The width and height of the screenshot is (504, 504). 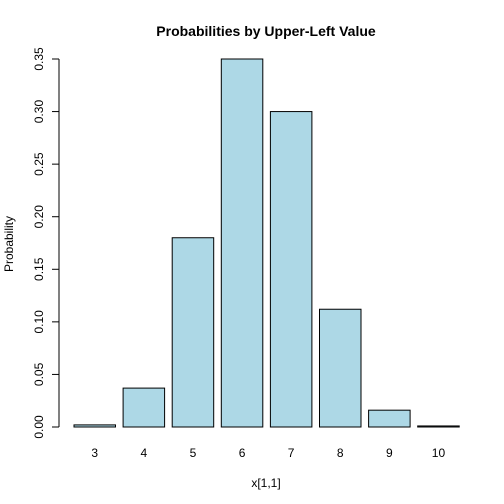 What do you see at coordinates (94, 453) in the screenshot?
I see `x-tick-label: 3` at bounding box center [94, 453].